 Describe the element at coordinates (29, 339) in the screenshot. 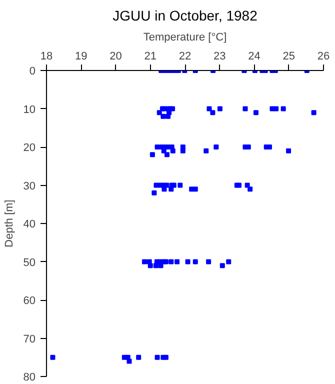

I see `y-tick-label: 70` at that location.